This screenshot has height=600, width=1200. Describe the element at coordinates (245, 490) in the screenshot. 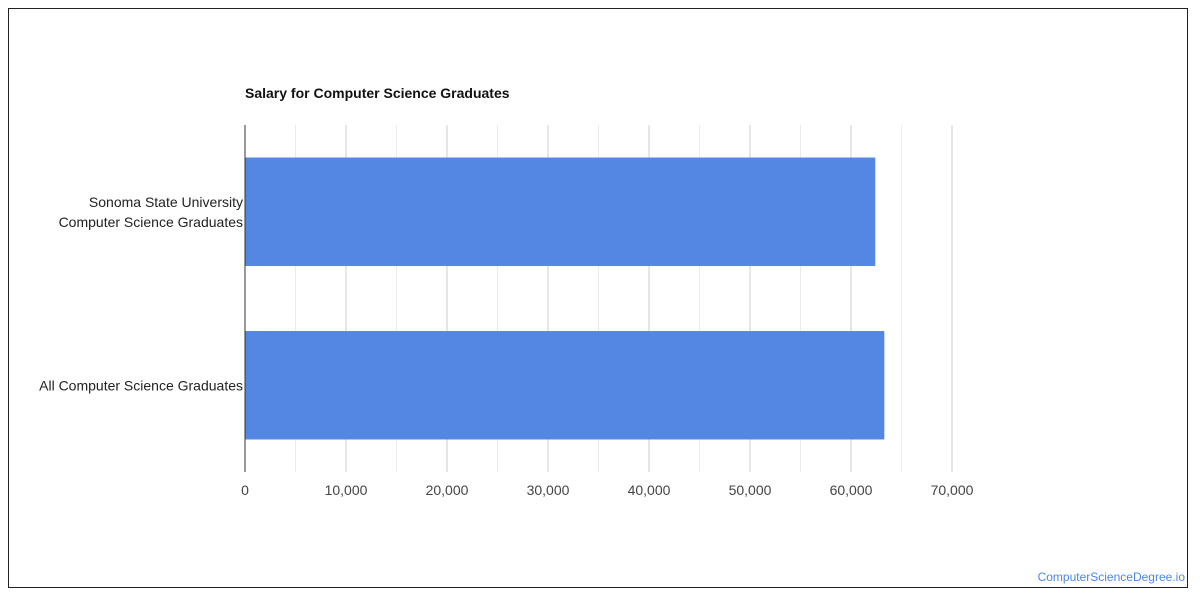

I see `x-tick-label-0: 0` at that location.